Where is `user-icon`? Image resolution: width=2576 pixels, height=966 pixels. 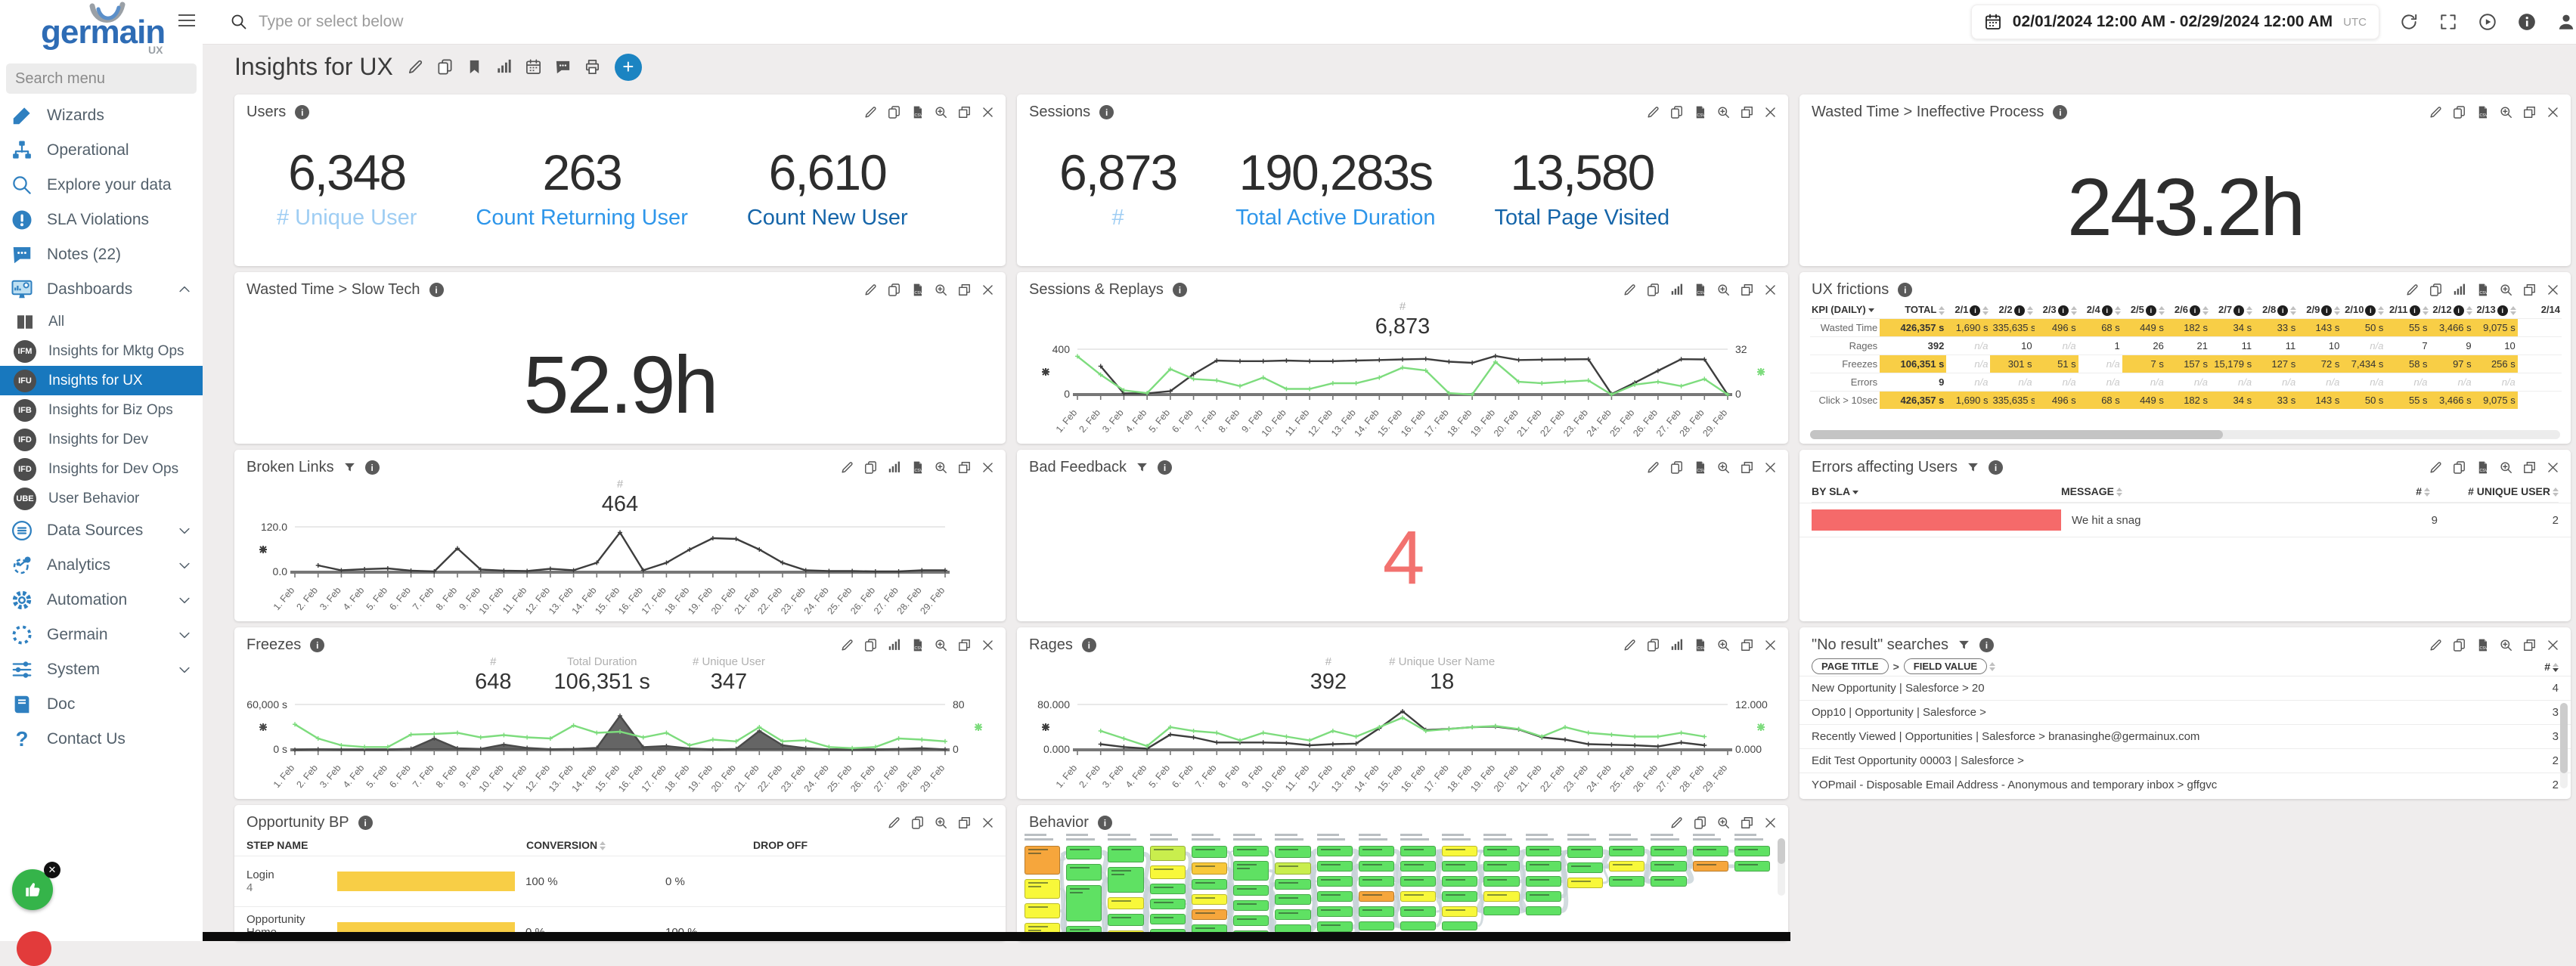
user-icon is located at coordinates (2566, 22).